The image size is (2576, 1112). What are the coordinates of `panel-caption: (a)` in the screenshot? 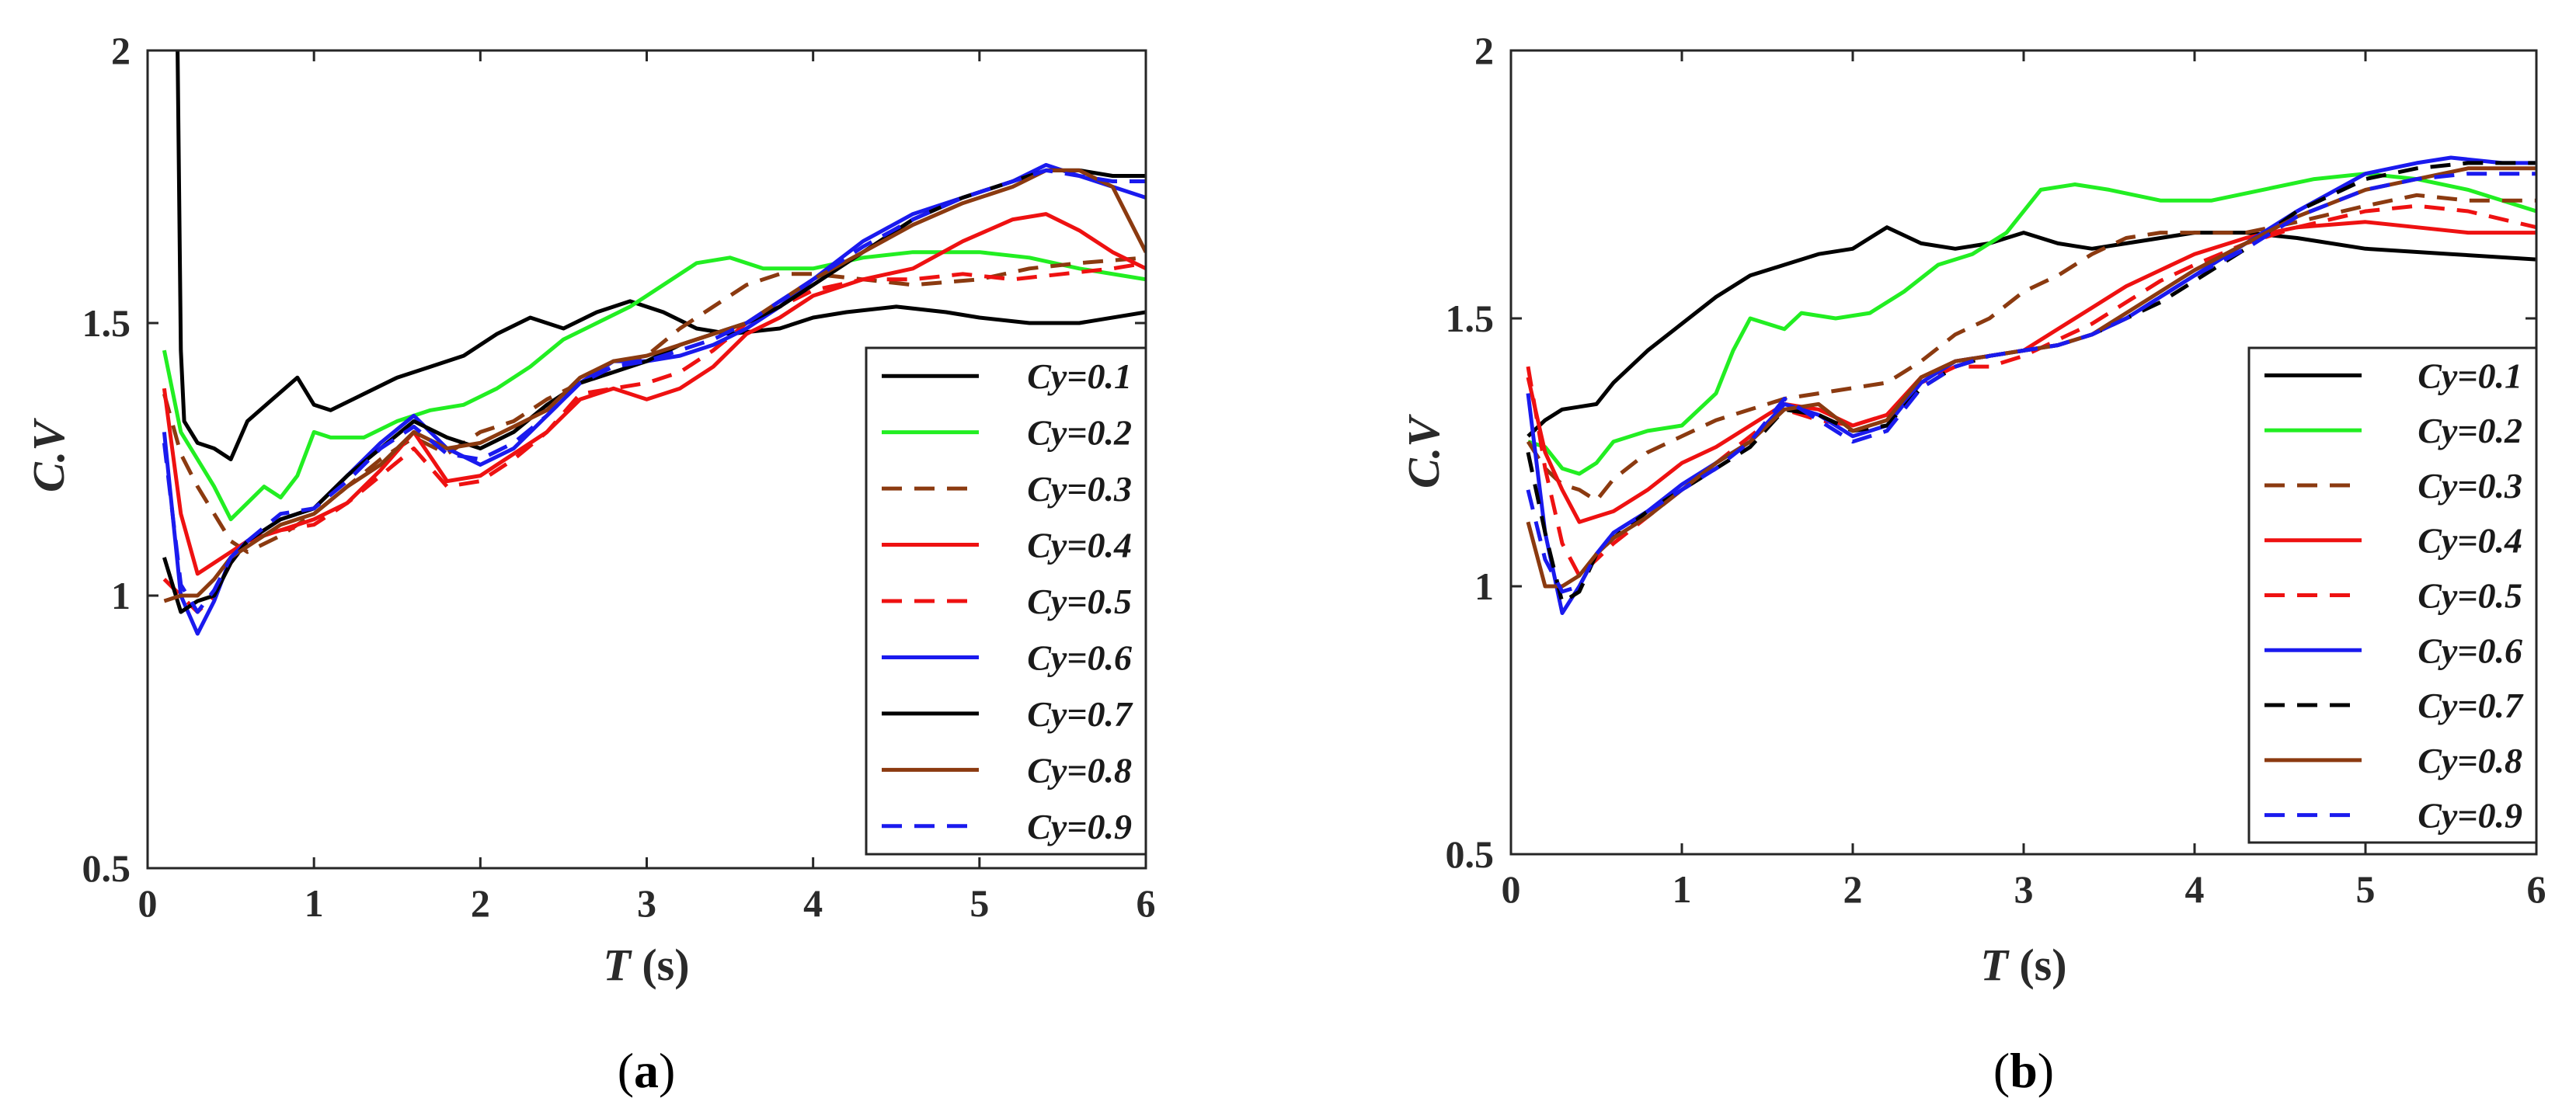 It's located at (647, 1070).